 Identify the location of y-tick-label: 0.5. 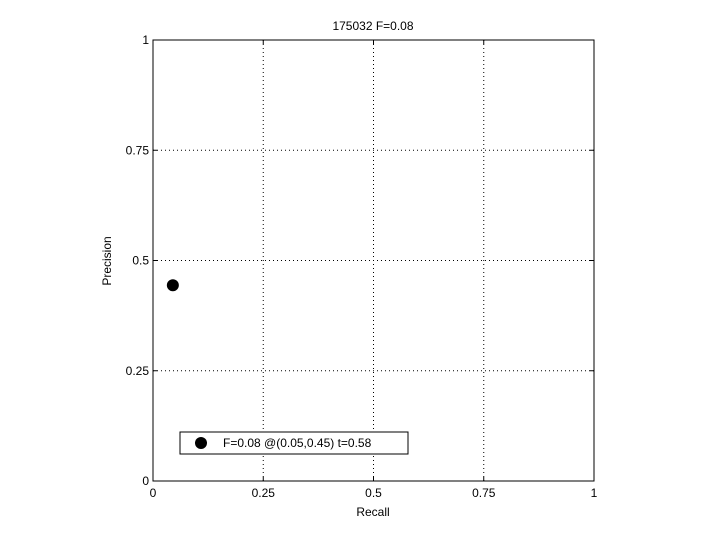
(140, 261).